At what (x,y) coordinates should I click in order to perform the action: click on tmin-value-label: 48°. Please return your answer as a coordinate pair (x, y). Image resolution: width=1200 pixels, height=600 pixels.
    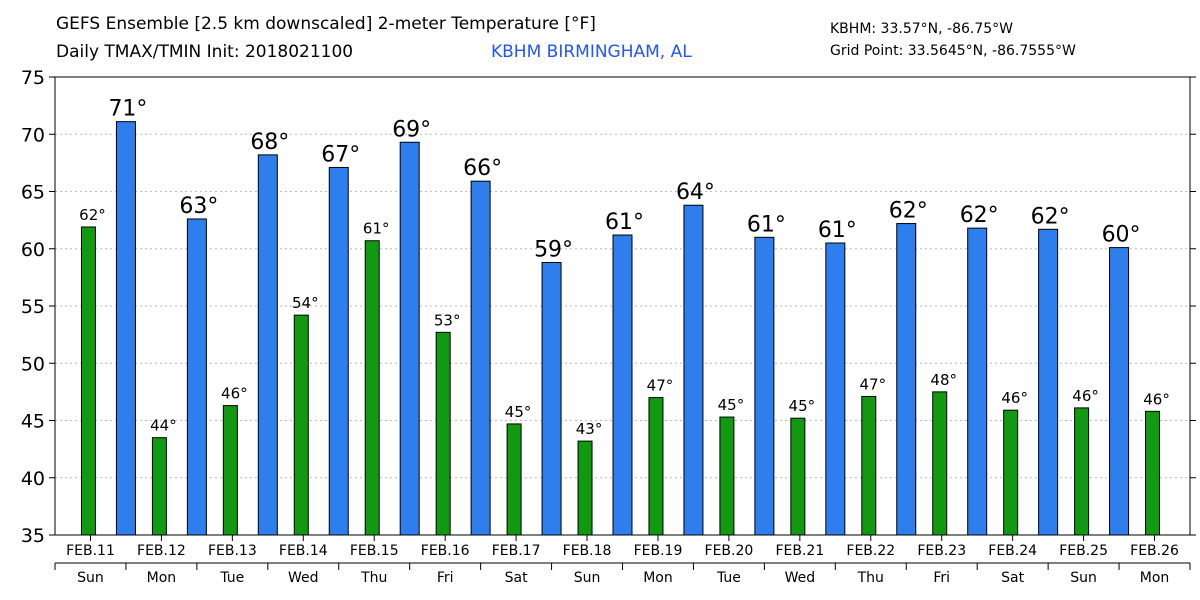
    Looking at the image, I should click on (943, 380).